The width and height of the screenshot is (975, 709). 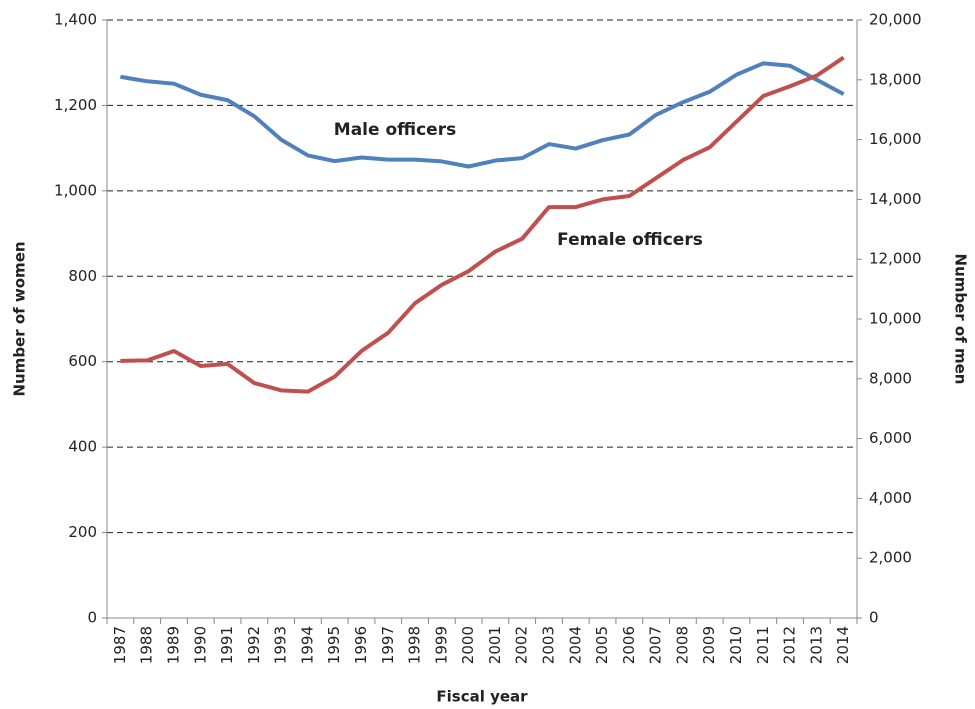 I want to click on x-tick-label: 2009, so click(x=709, y=645).